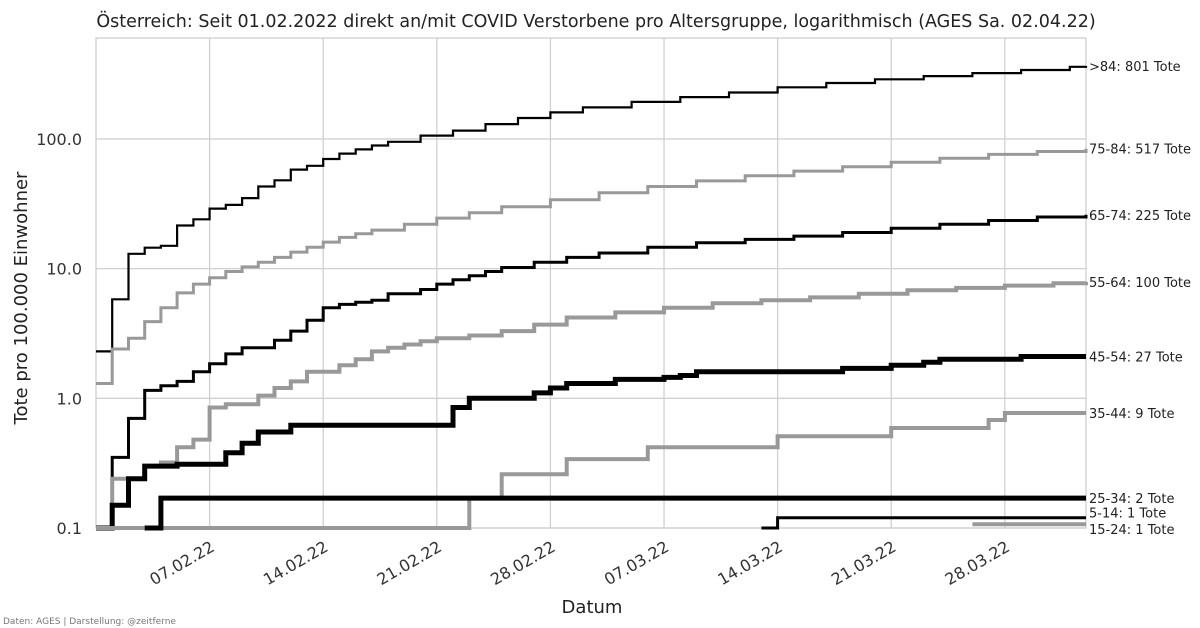 The height and width of the screenshot is (628, 1200). I want to click on x-tick-label: 14.03.22, so click(749, 563).